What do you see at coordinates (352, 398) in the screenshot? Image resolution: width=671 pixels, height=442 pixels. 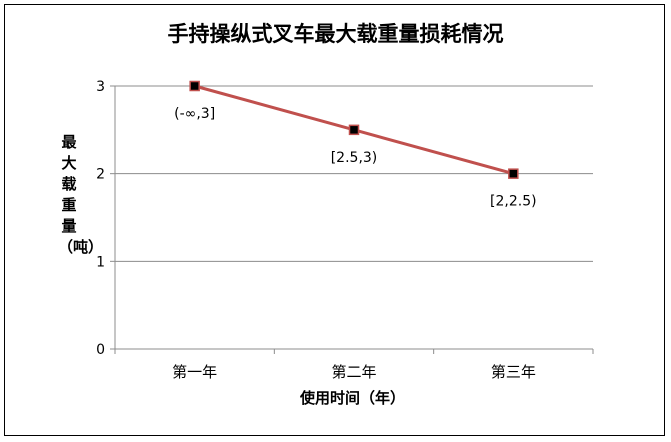 I see `x-axis-label: 使用时间（年）` at bounding box center [352, 398].